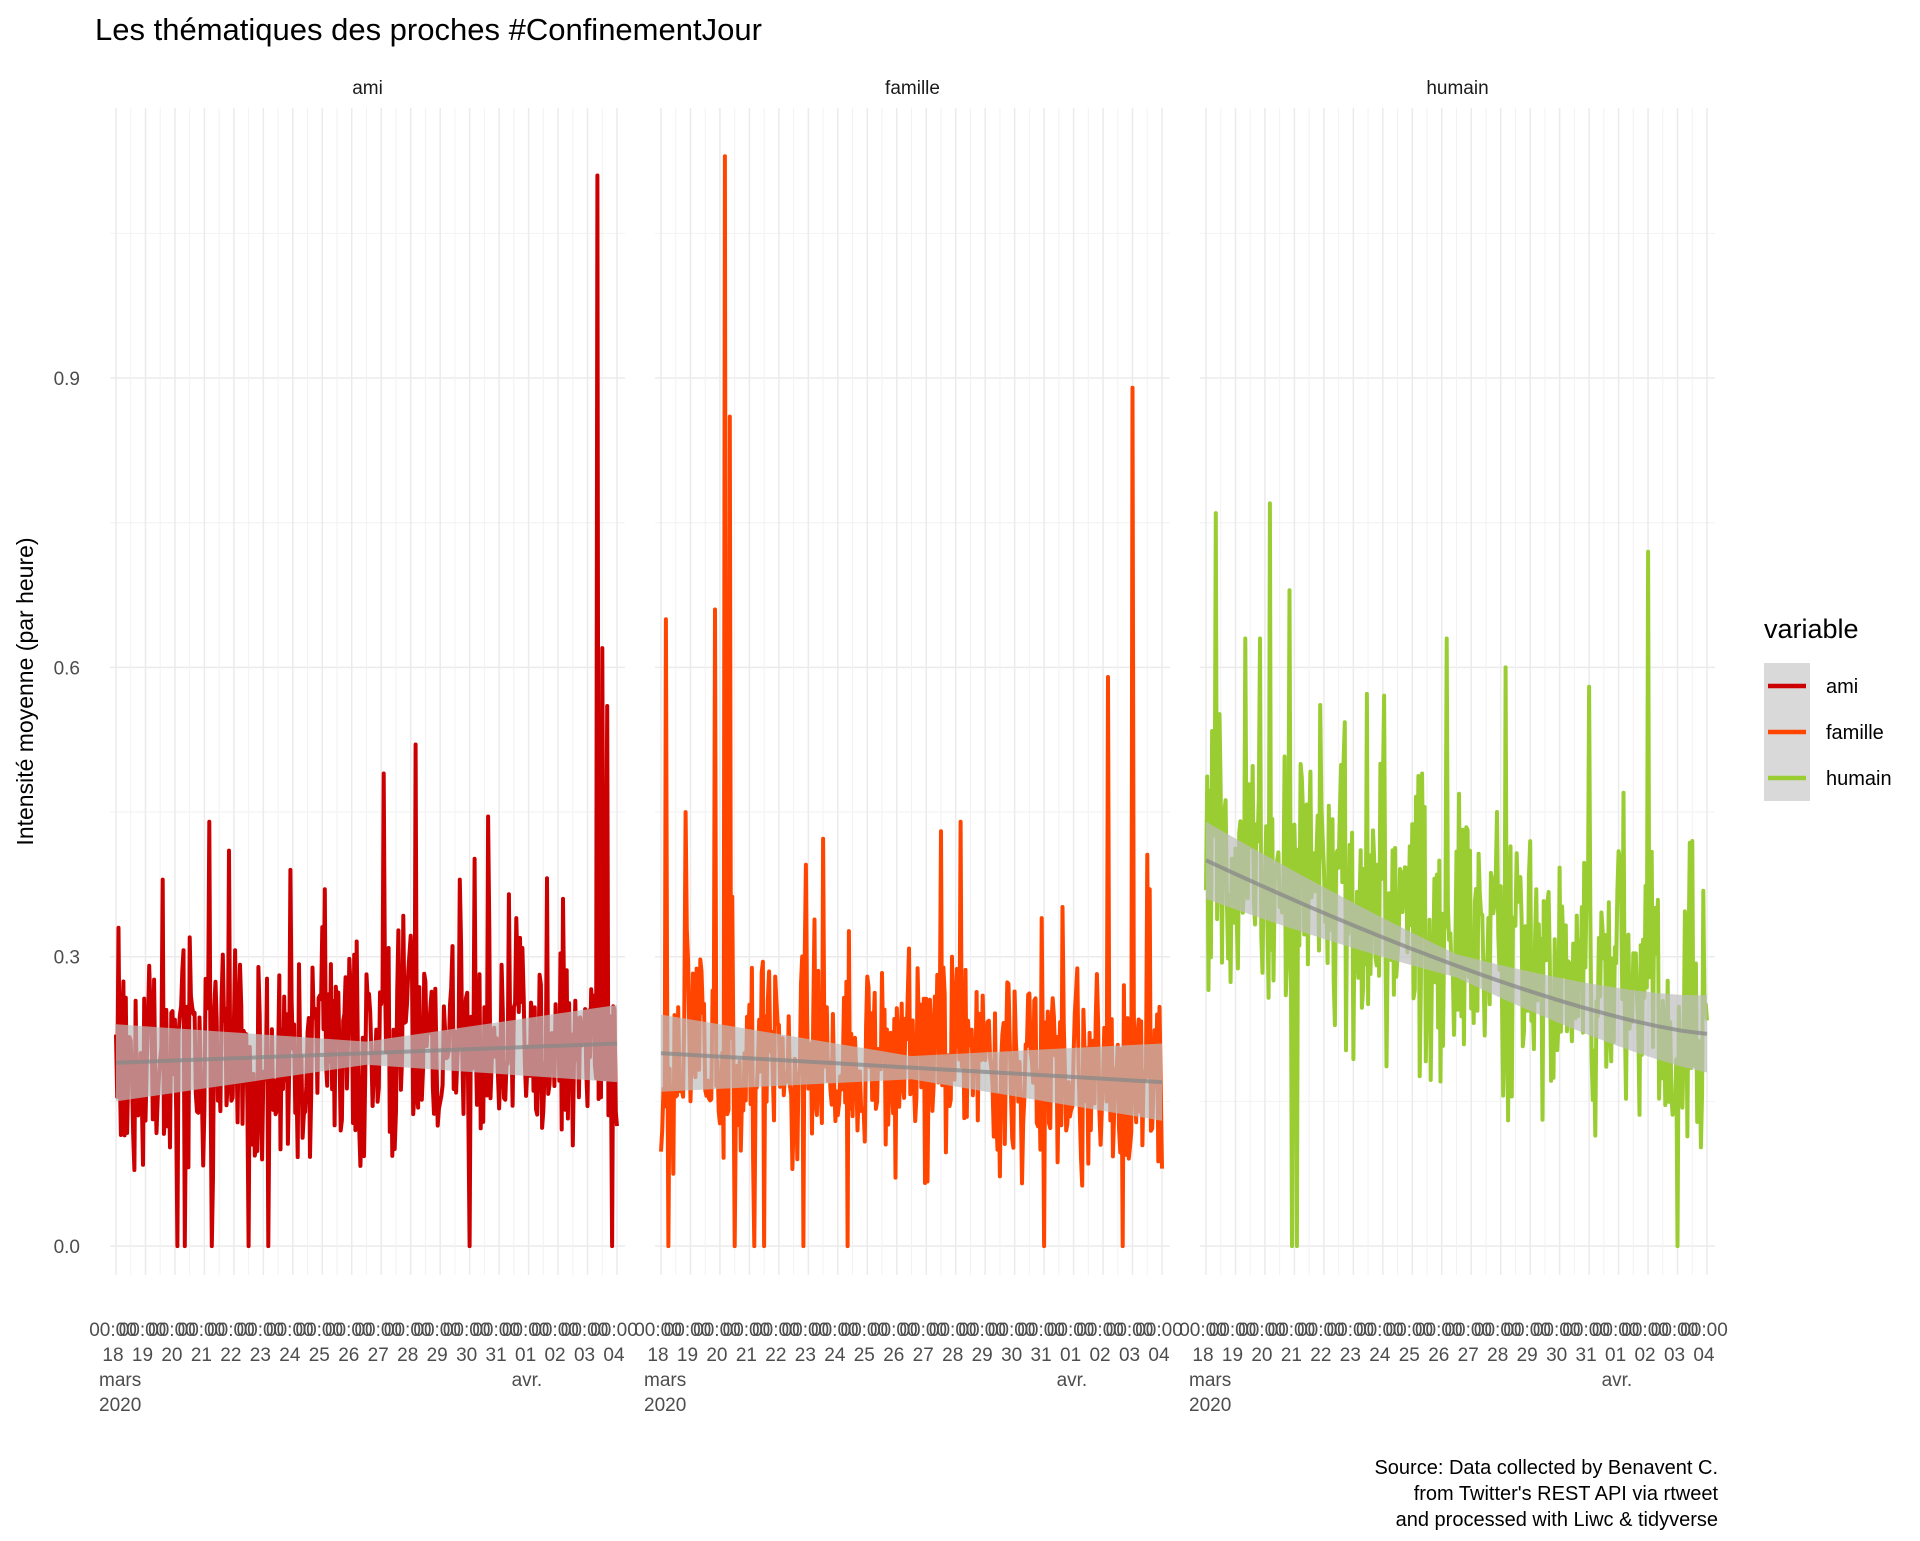 Image resolution: width=1920 pixels, height=1541 pixels. I want to click on legend-label: humain, so click(1859, 779).